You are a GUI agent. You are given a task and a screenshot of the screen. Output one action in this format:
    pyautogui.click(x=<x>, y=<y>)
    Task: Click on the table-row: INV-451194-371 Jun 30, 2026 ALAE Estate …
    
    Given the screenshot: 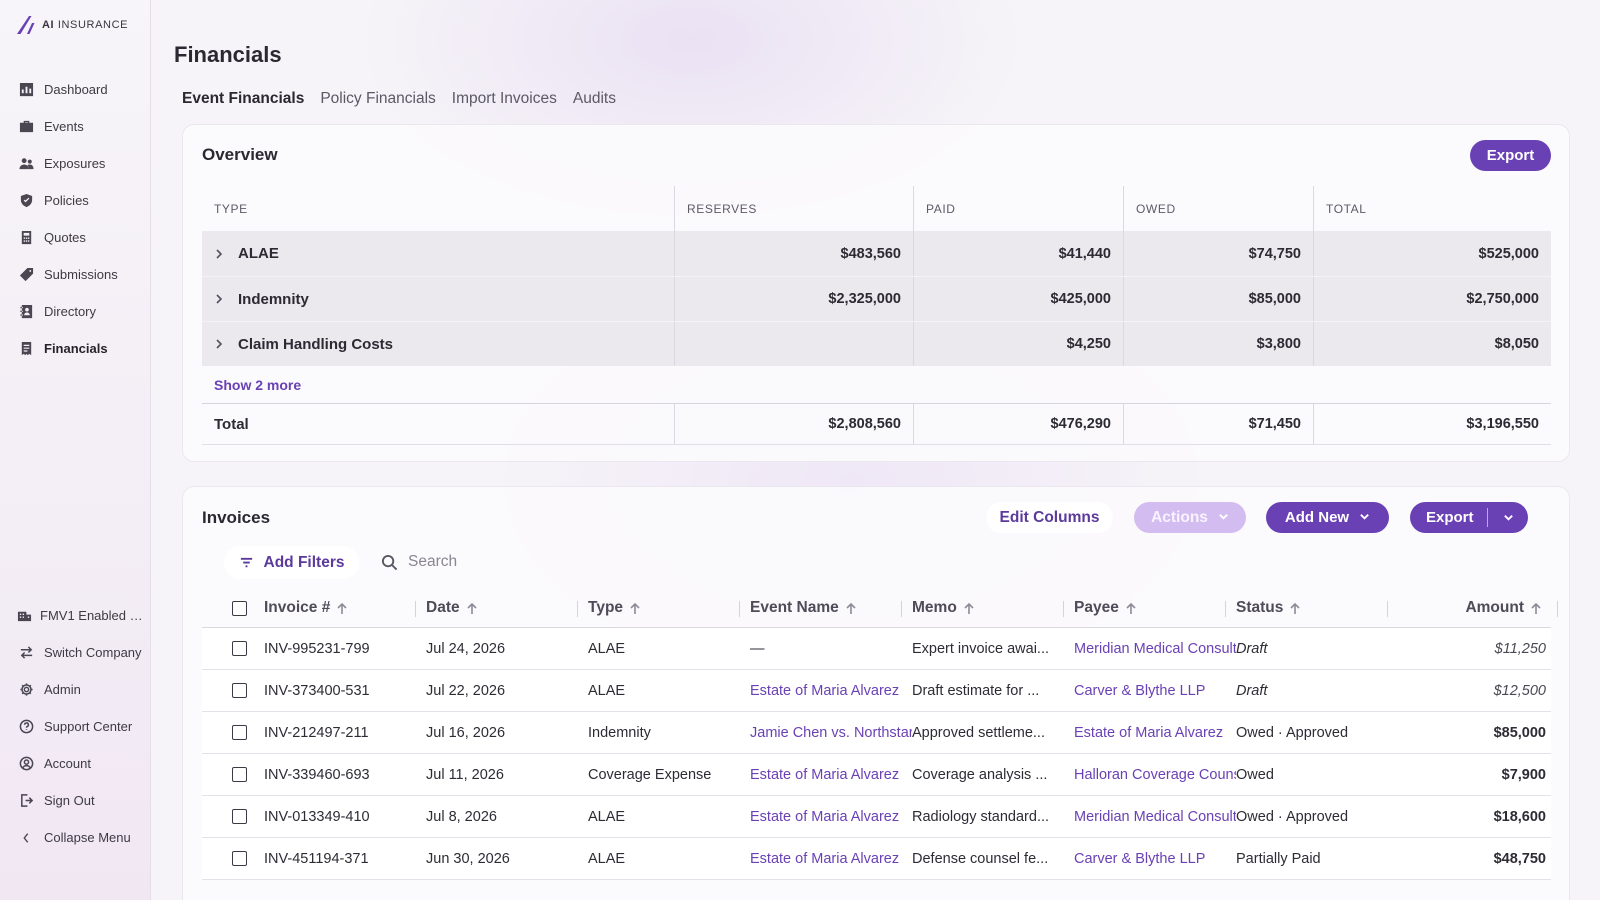 What is the action you would take?
    pyautogui.click(x=876, y=859)
    